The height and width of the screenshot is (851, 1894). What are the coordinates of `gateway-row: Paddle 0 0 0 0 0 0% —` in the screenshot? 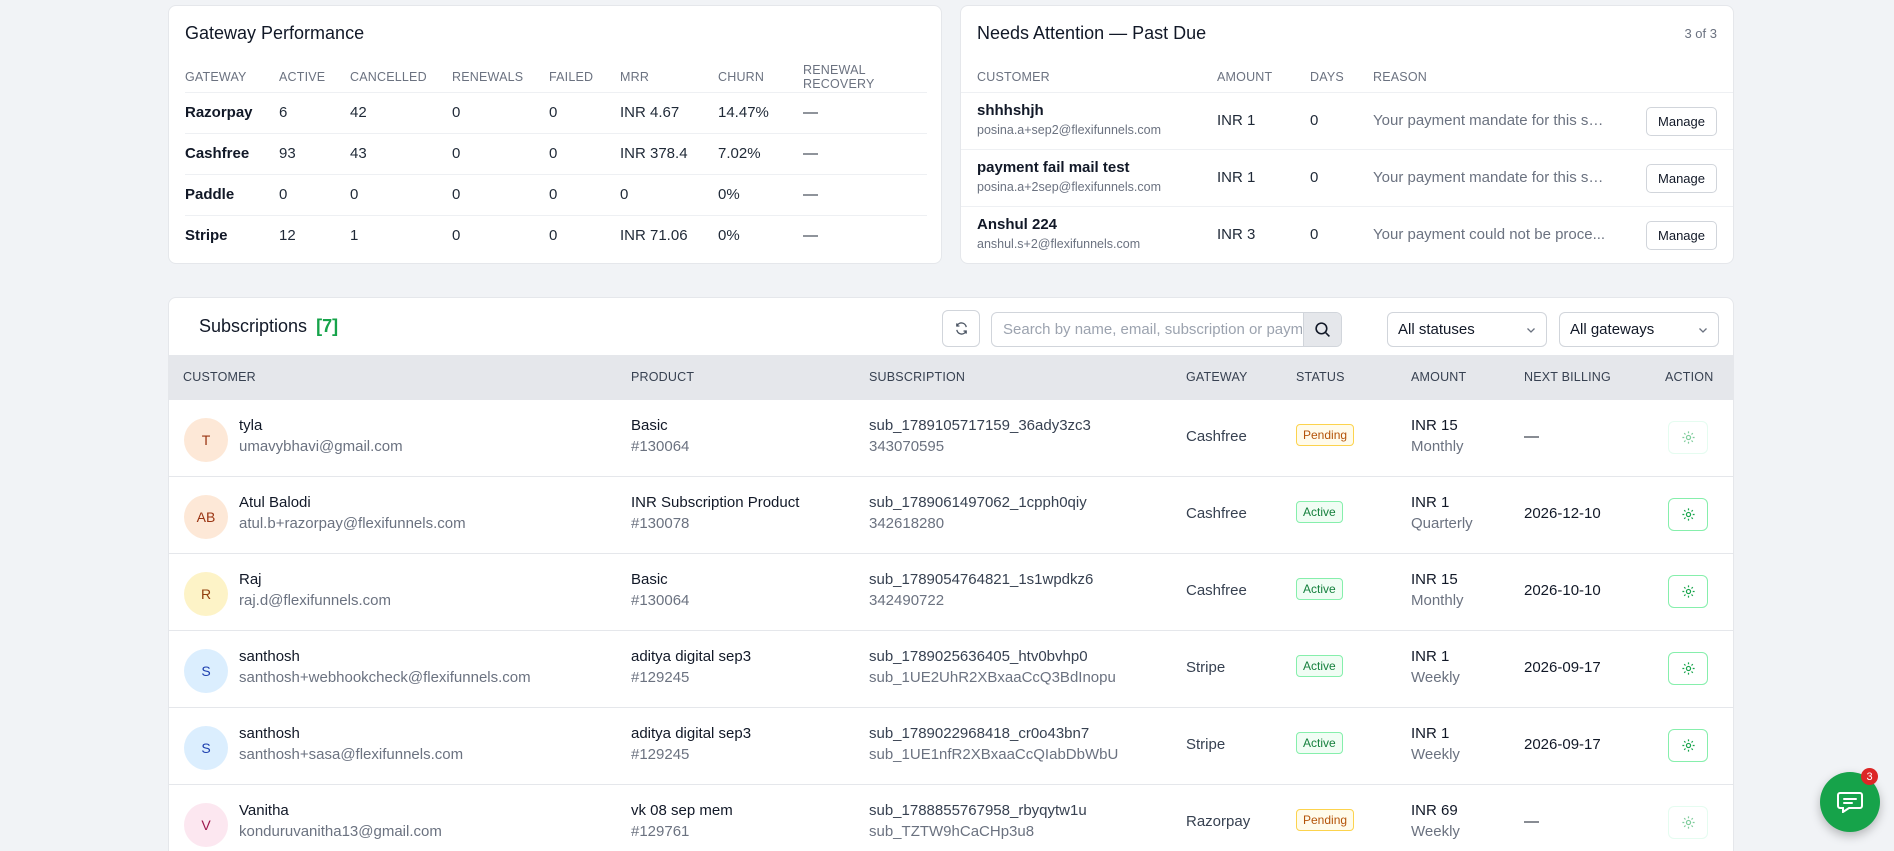 It's located at (556, 194).